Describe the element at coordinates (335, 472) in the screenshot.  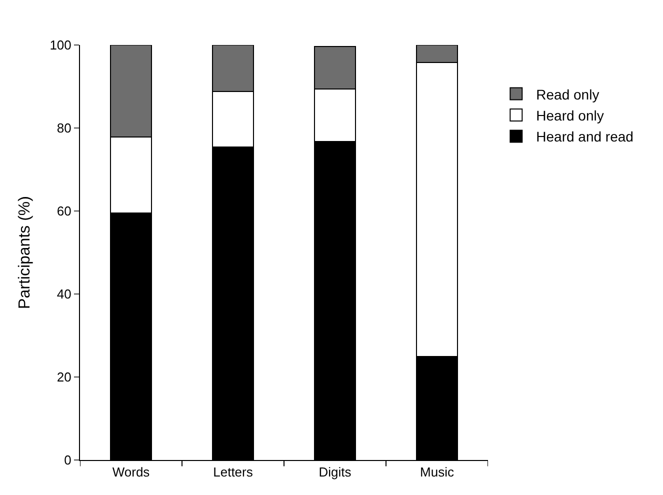
I see `x-tick-label: Digits` at that location.